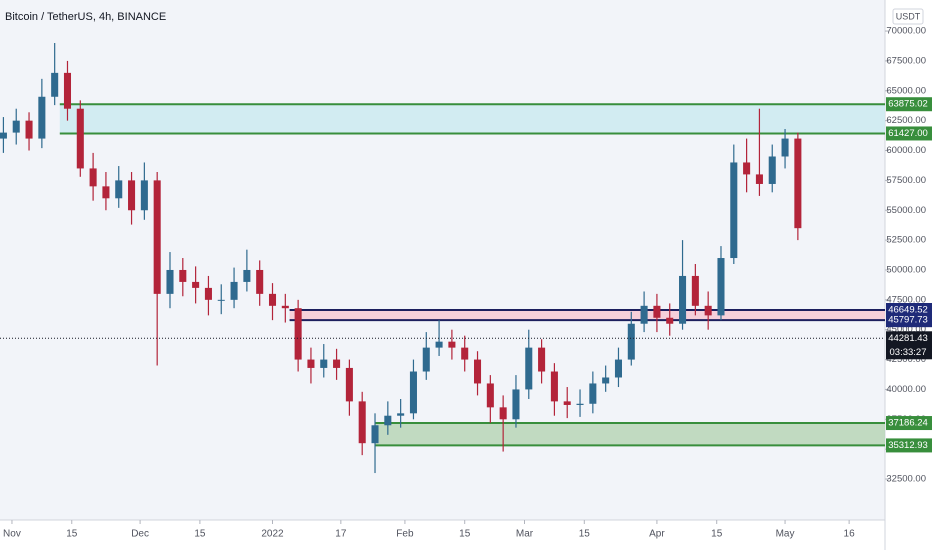  What do you see at coordinates (906, 150) in the screenshot?
I see `y-tick-label: 60000.00` at bounding box center [906, 150].